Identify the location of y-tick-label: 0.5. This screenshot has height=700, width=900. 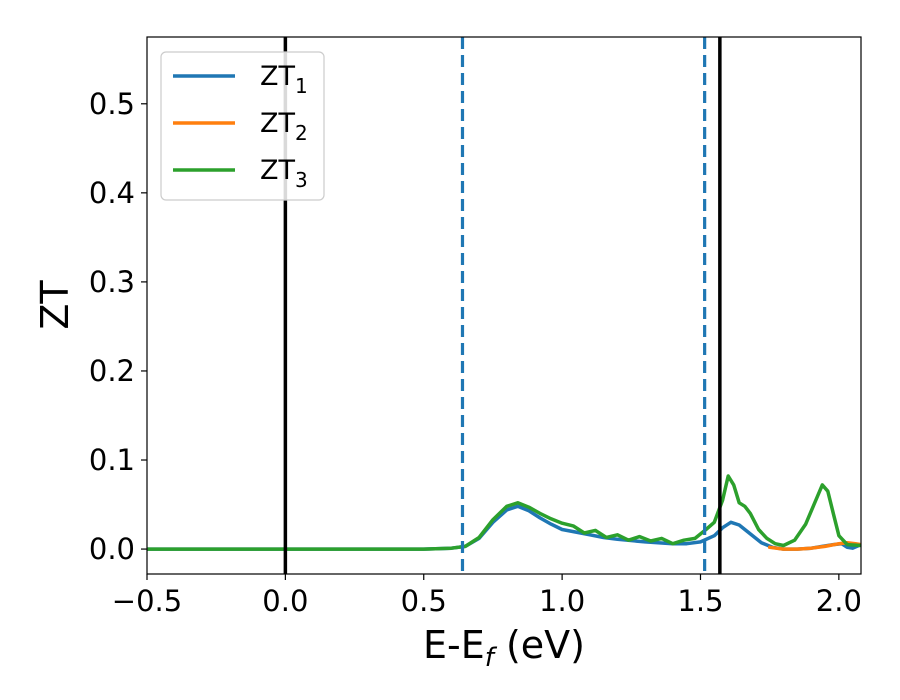
(112, 104).